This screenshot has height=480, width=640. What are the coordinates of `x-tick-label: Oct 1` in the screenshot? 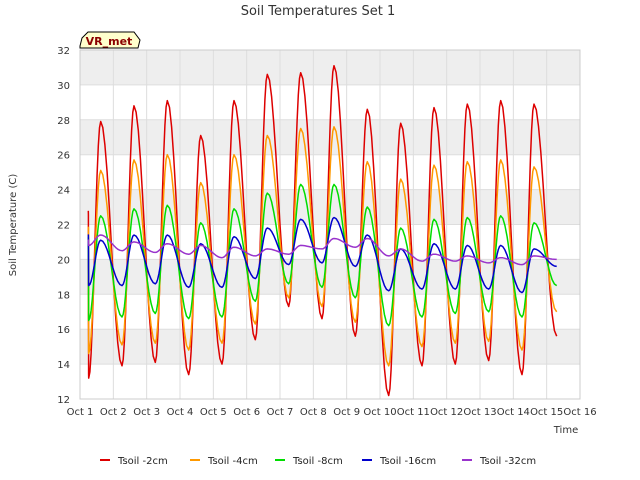 It's located at (80, 412).